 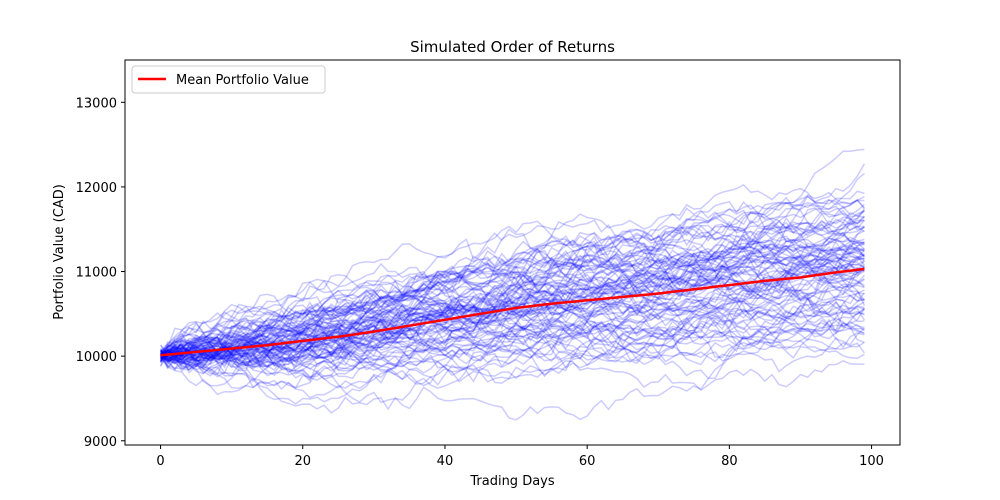 What do you see at coordinates (59, 252) in the screenshot?
I see `y-axis-label: Portfolio Value (CAD)` at bounding box center [59, 252].